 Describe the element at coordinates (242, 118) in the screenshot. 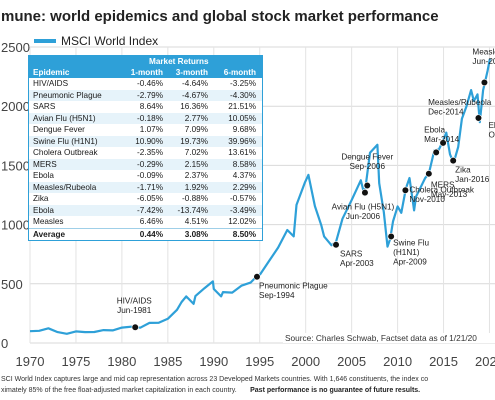

I see `cell-6-month: 10.05%` at that location.